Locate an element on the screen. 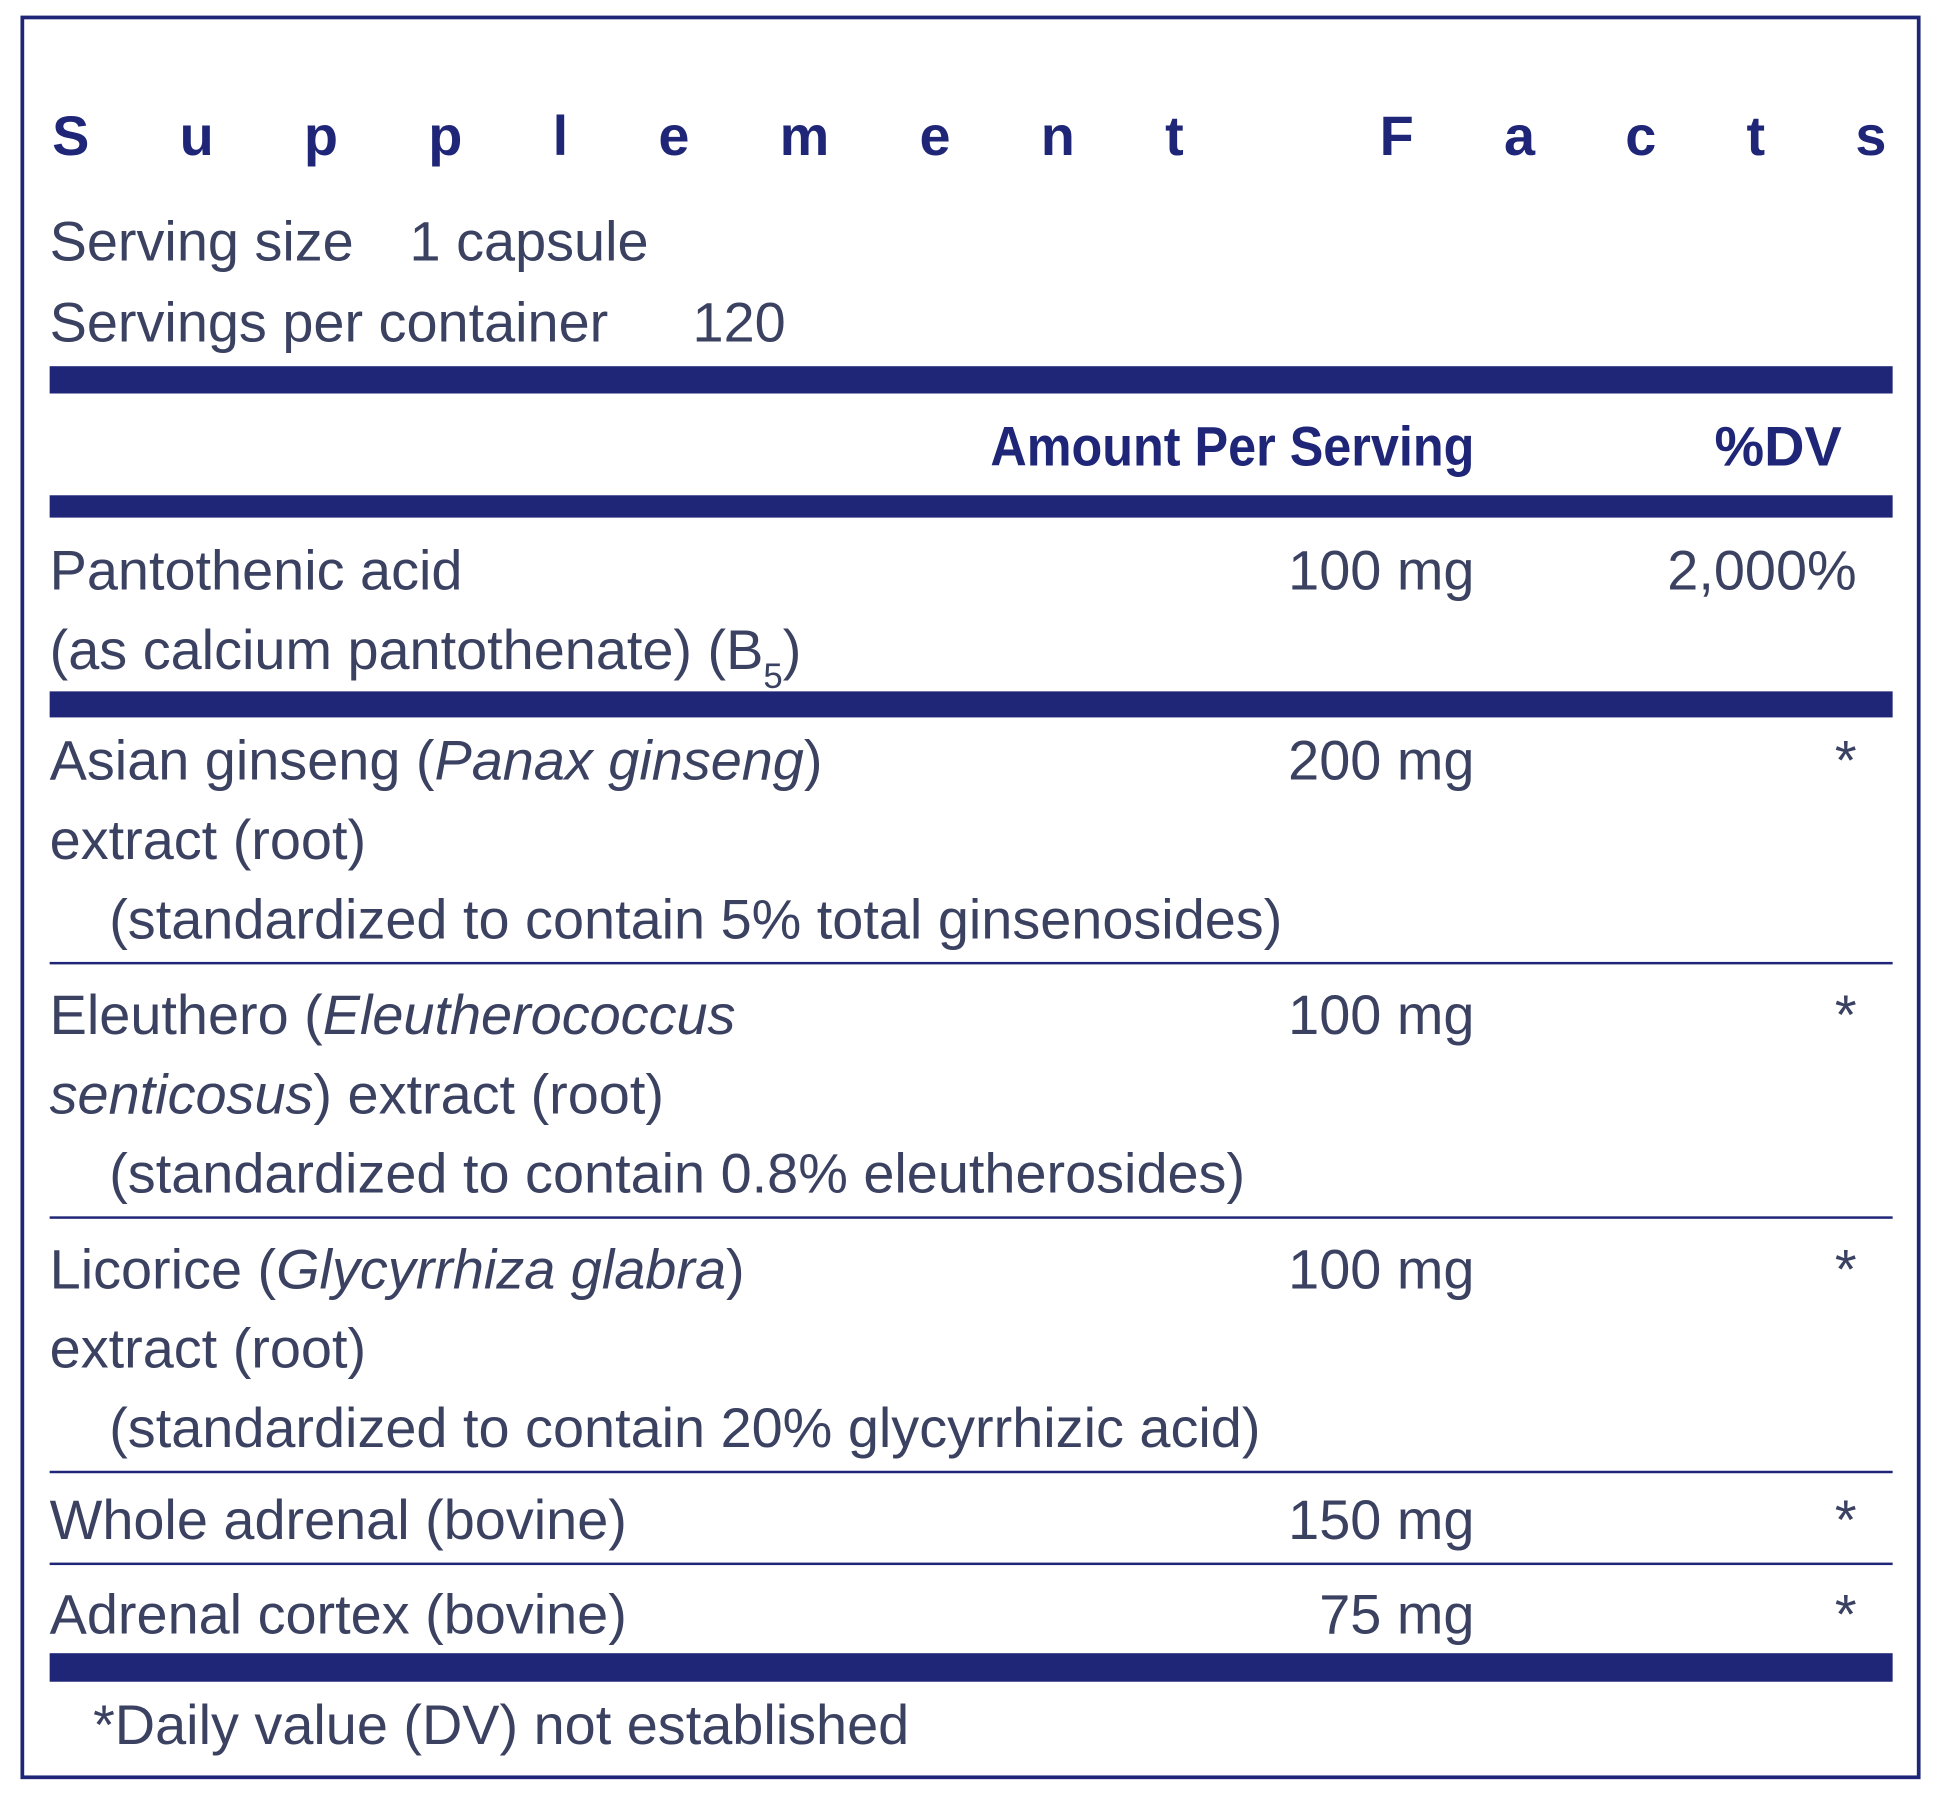 This screenshot has height=1796, width=1946. ingredient-name: Licorice (Glycyrrhiza glabra) is located at coordinates (397, 1268).